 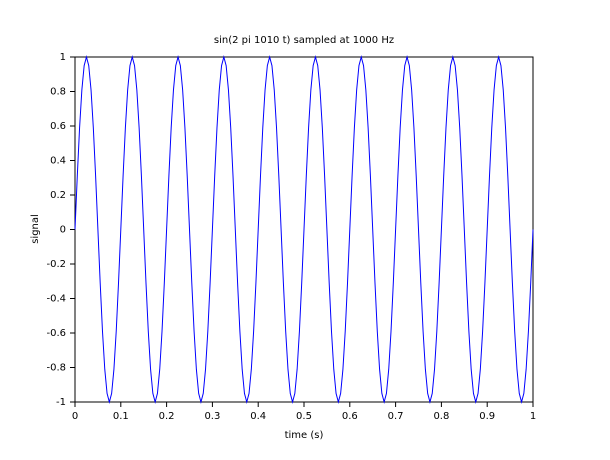 What do you see at coordinates (121, 416) in the screenshot?
I see `x-tick-label: 0.1` at bounding box center [121, 416].